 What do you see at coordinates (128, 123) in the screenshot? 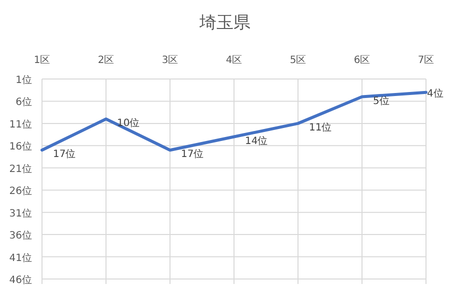
I see `data-label: 10位` at bounding box center [128, 123].